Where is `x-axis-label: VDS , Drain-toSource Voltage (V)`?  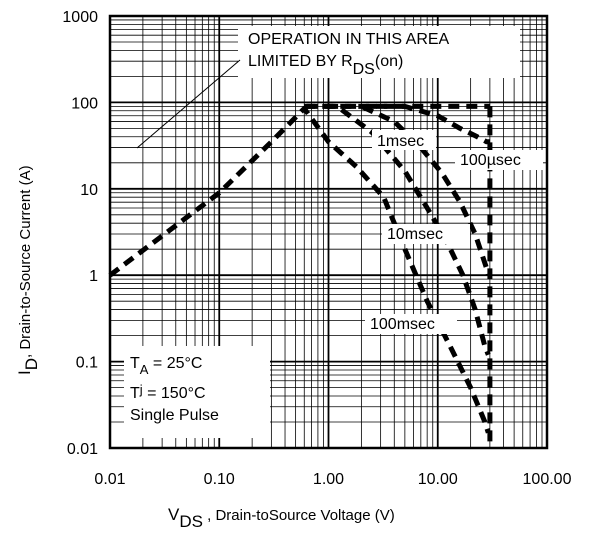 x-axis-label: VDS , Drain-toSource Voltage (V) is located at coordinates (281, 518).